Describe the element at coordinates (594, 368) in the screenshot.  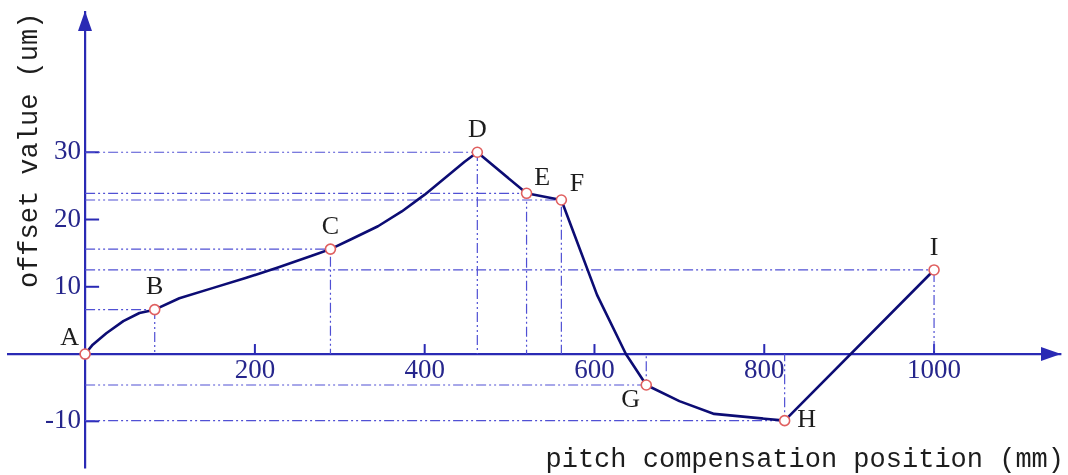
I see `x-tick-label: 600` at that location.